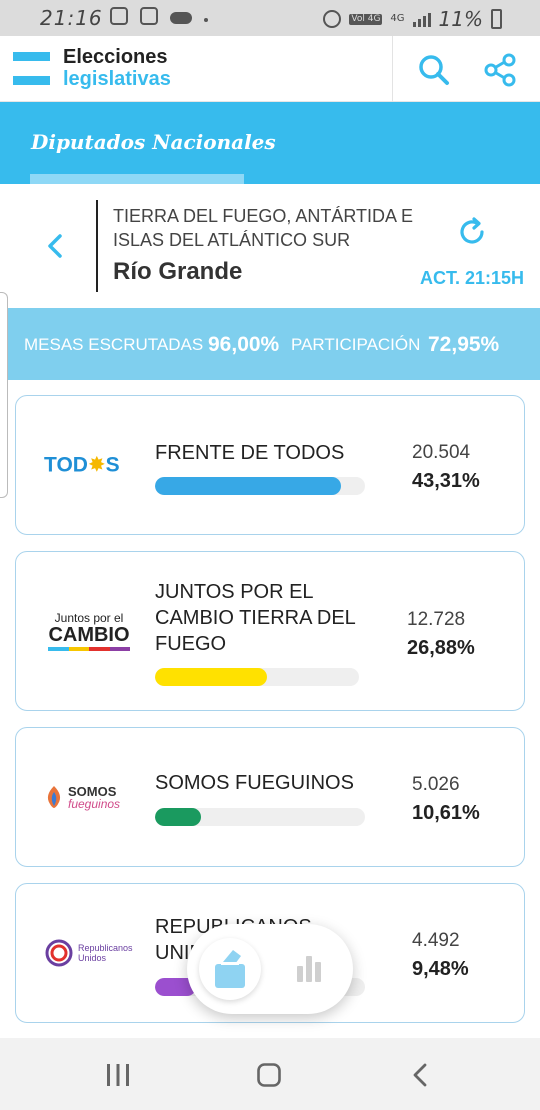  I want to click on recent-apps-button, so click(118, 1075).